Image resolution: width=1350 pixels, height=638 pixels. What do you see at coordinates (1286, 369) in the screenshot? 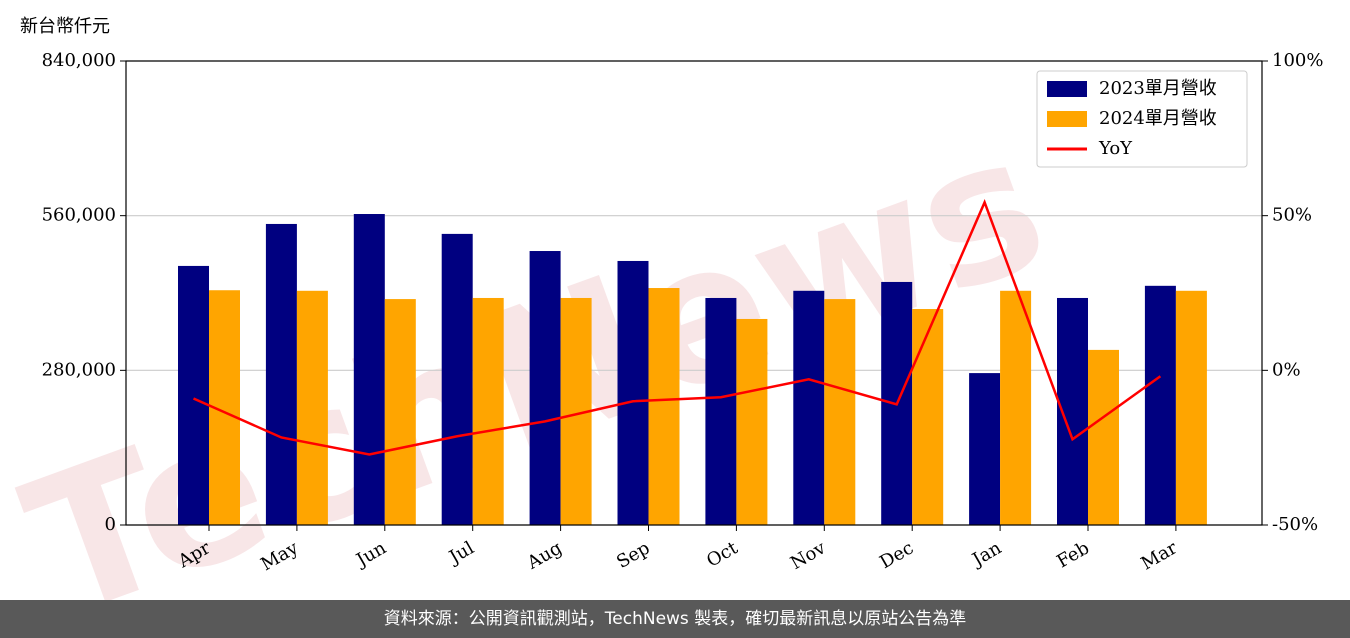
I see `y2-tick-label: 0%` at bounding box center [1286, 369].